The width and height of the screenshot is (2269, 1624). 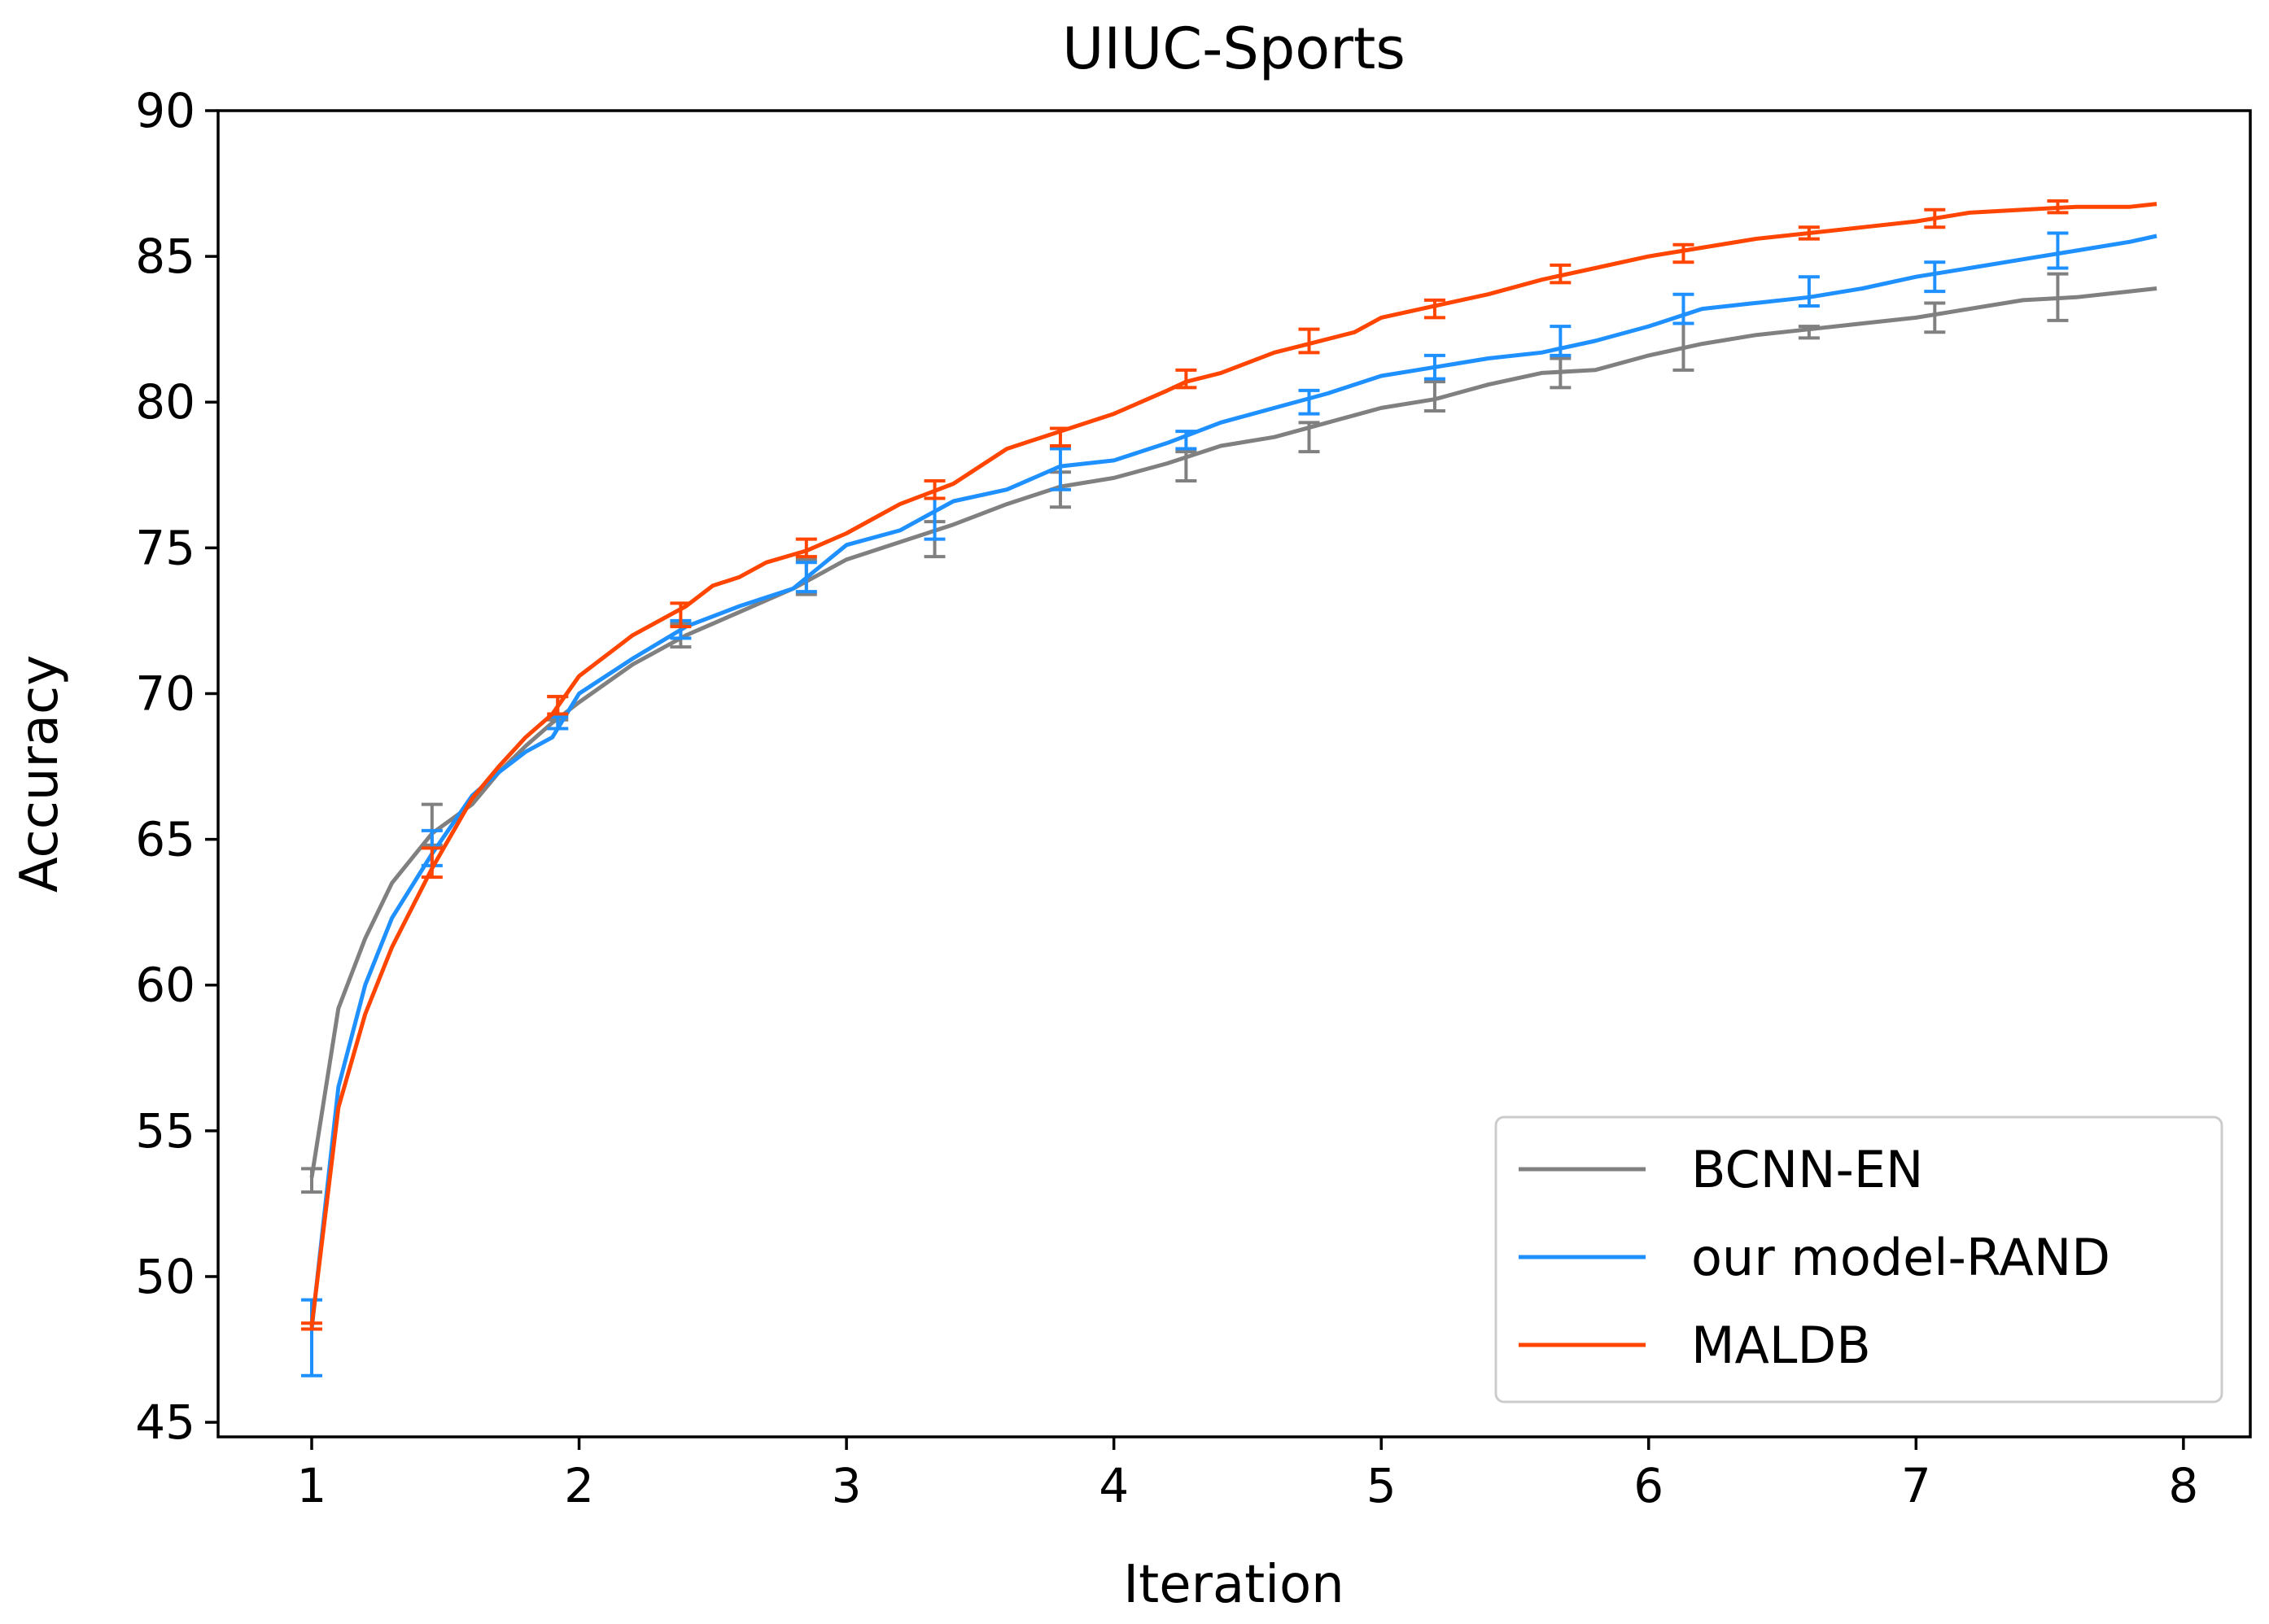 What do you see at coordinates (165, 1131) in the screenshot?
I see `y-tick-label: 55` at bounding box center [165, 1131].